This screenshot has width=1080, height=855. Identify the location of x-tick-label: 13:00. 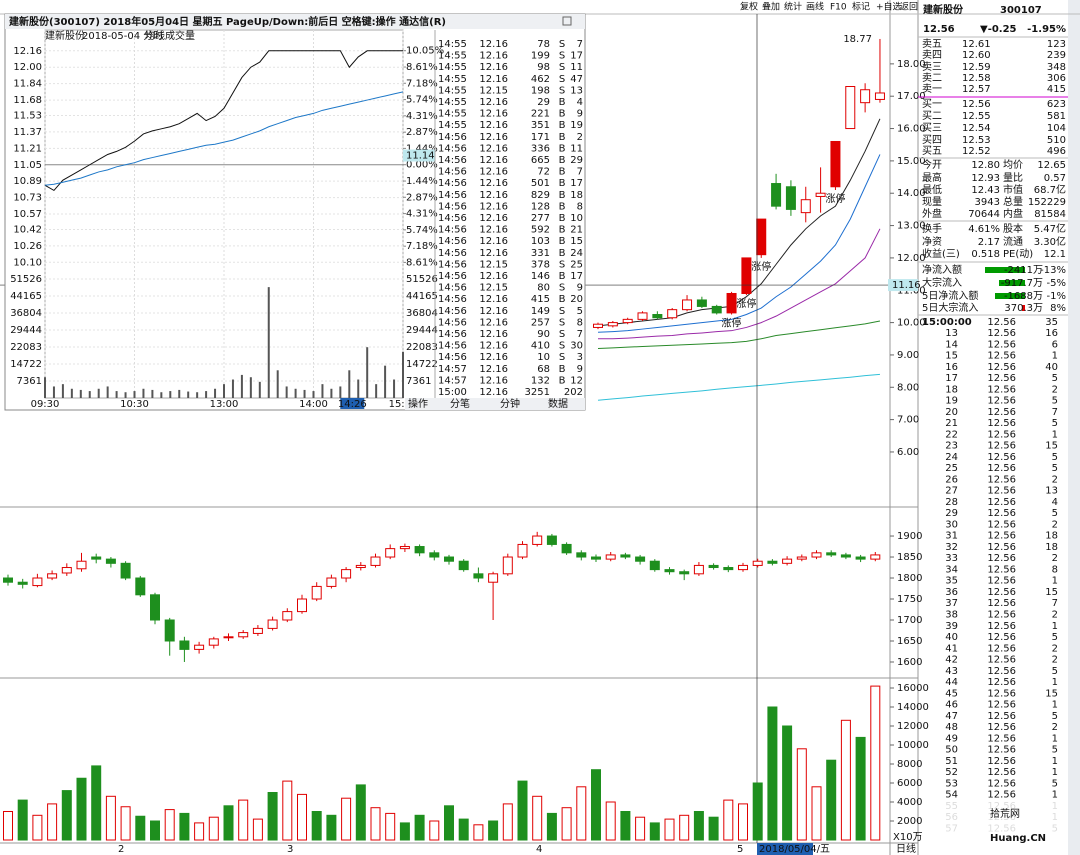
(224, 404).